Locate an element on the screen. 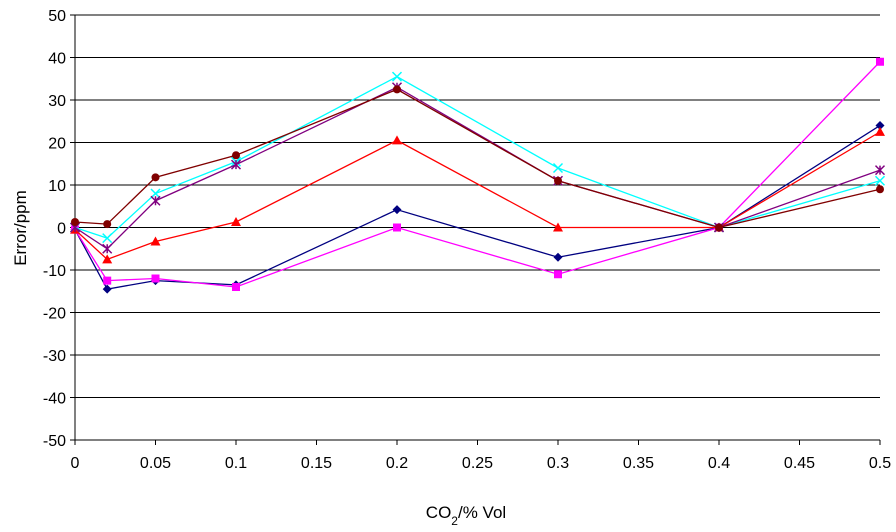 The image size is (896, 532). x-tick-label: 0.05 is located at coordinates (155, 463).